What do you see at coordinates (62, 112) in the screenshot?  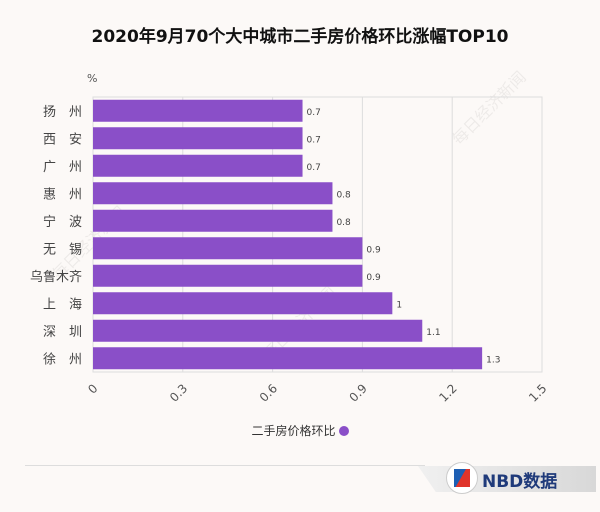 I see `y-tick-label: 扬 州` at bounding box center [62, 112].